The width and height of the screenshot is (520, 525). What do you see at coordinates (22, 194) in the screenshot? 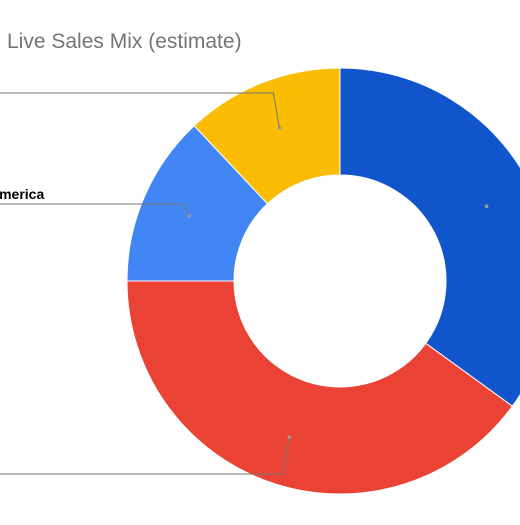
I see `callout-label-3: America` at bounding box center [22, 194].